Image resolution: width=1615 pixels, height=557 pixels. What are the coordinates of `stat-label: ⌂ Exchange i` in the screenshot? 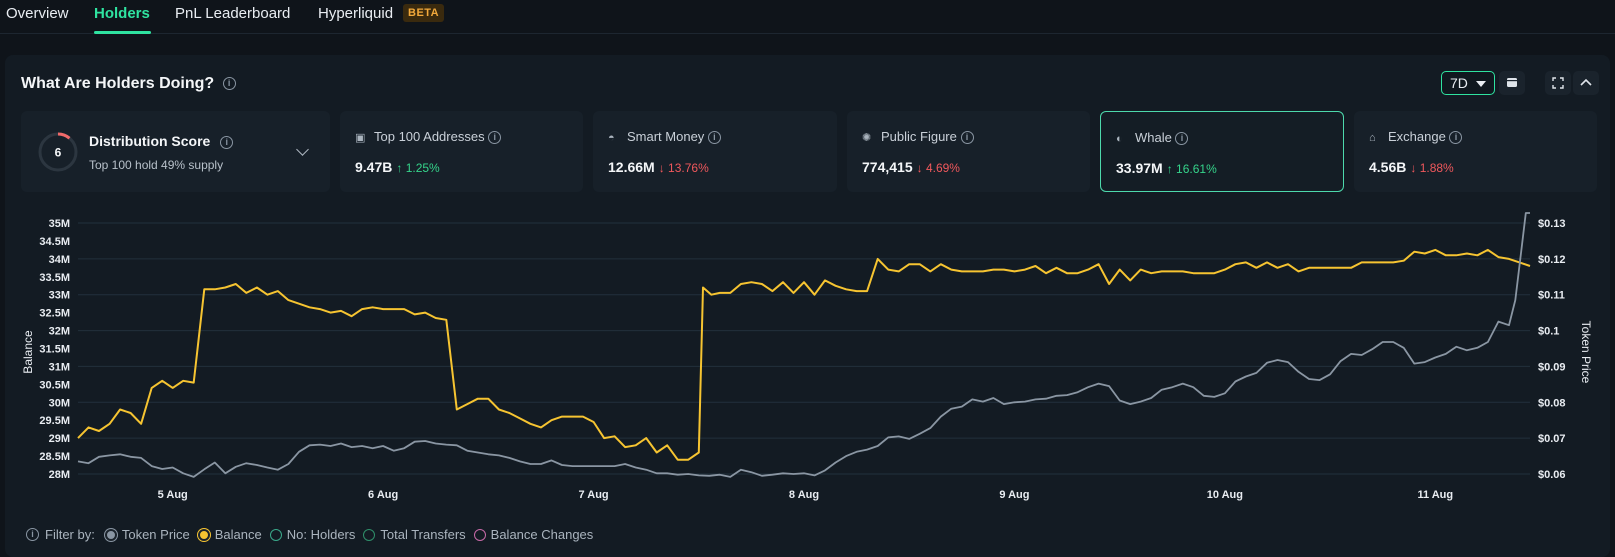 It's located at (1416, 137).